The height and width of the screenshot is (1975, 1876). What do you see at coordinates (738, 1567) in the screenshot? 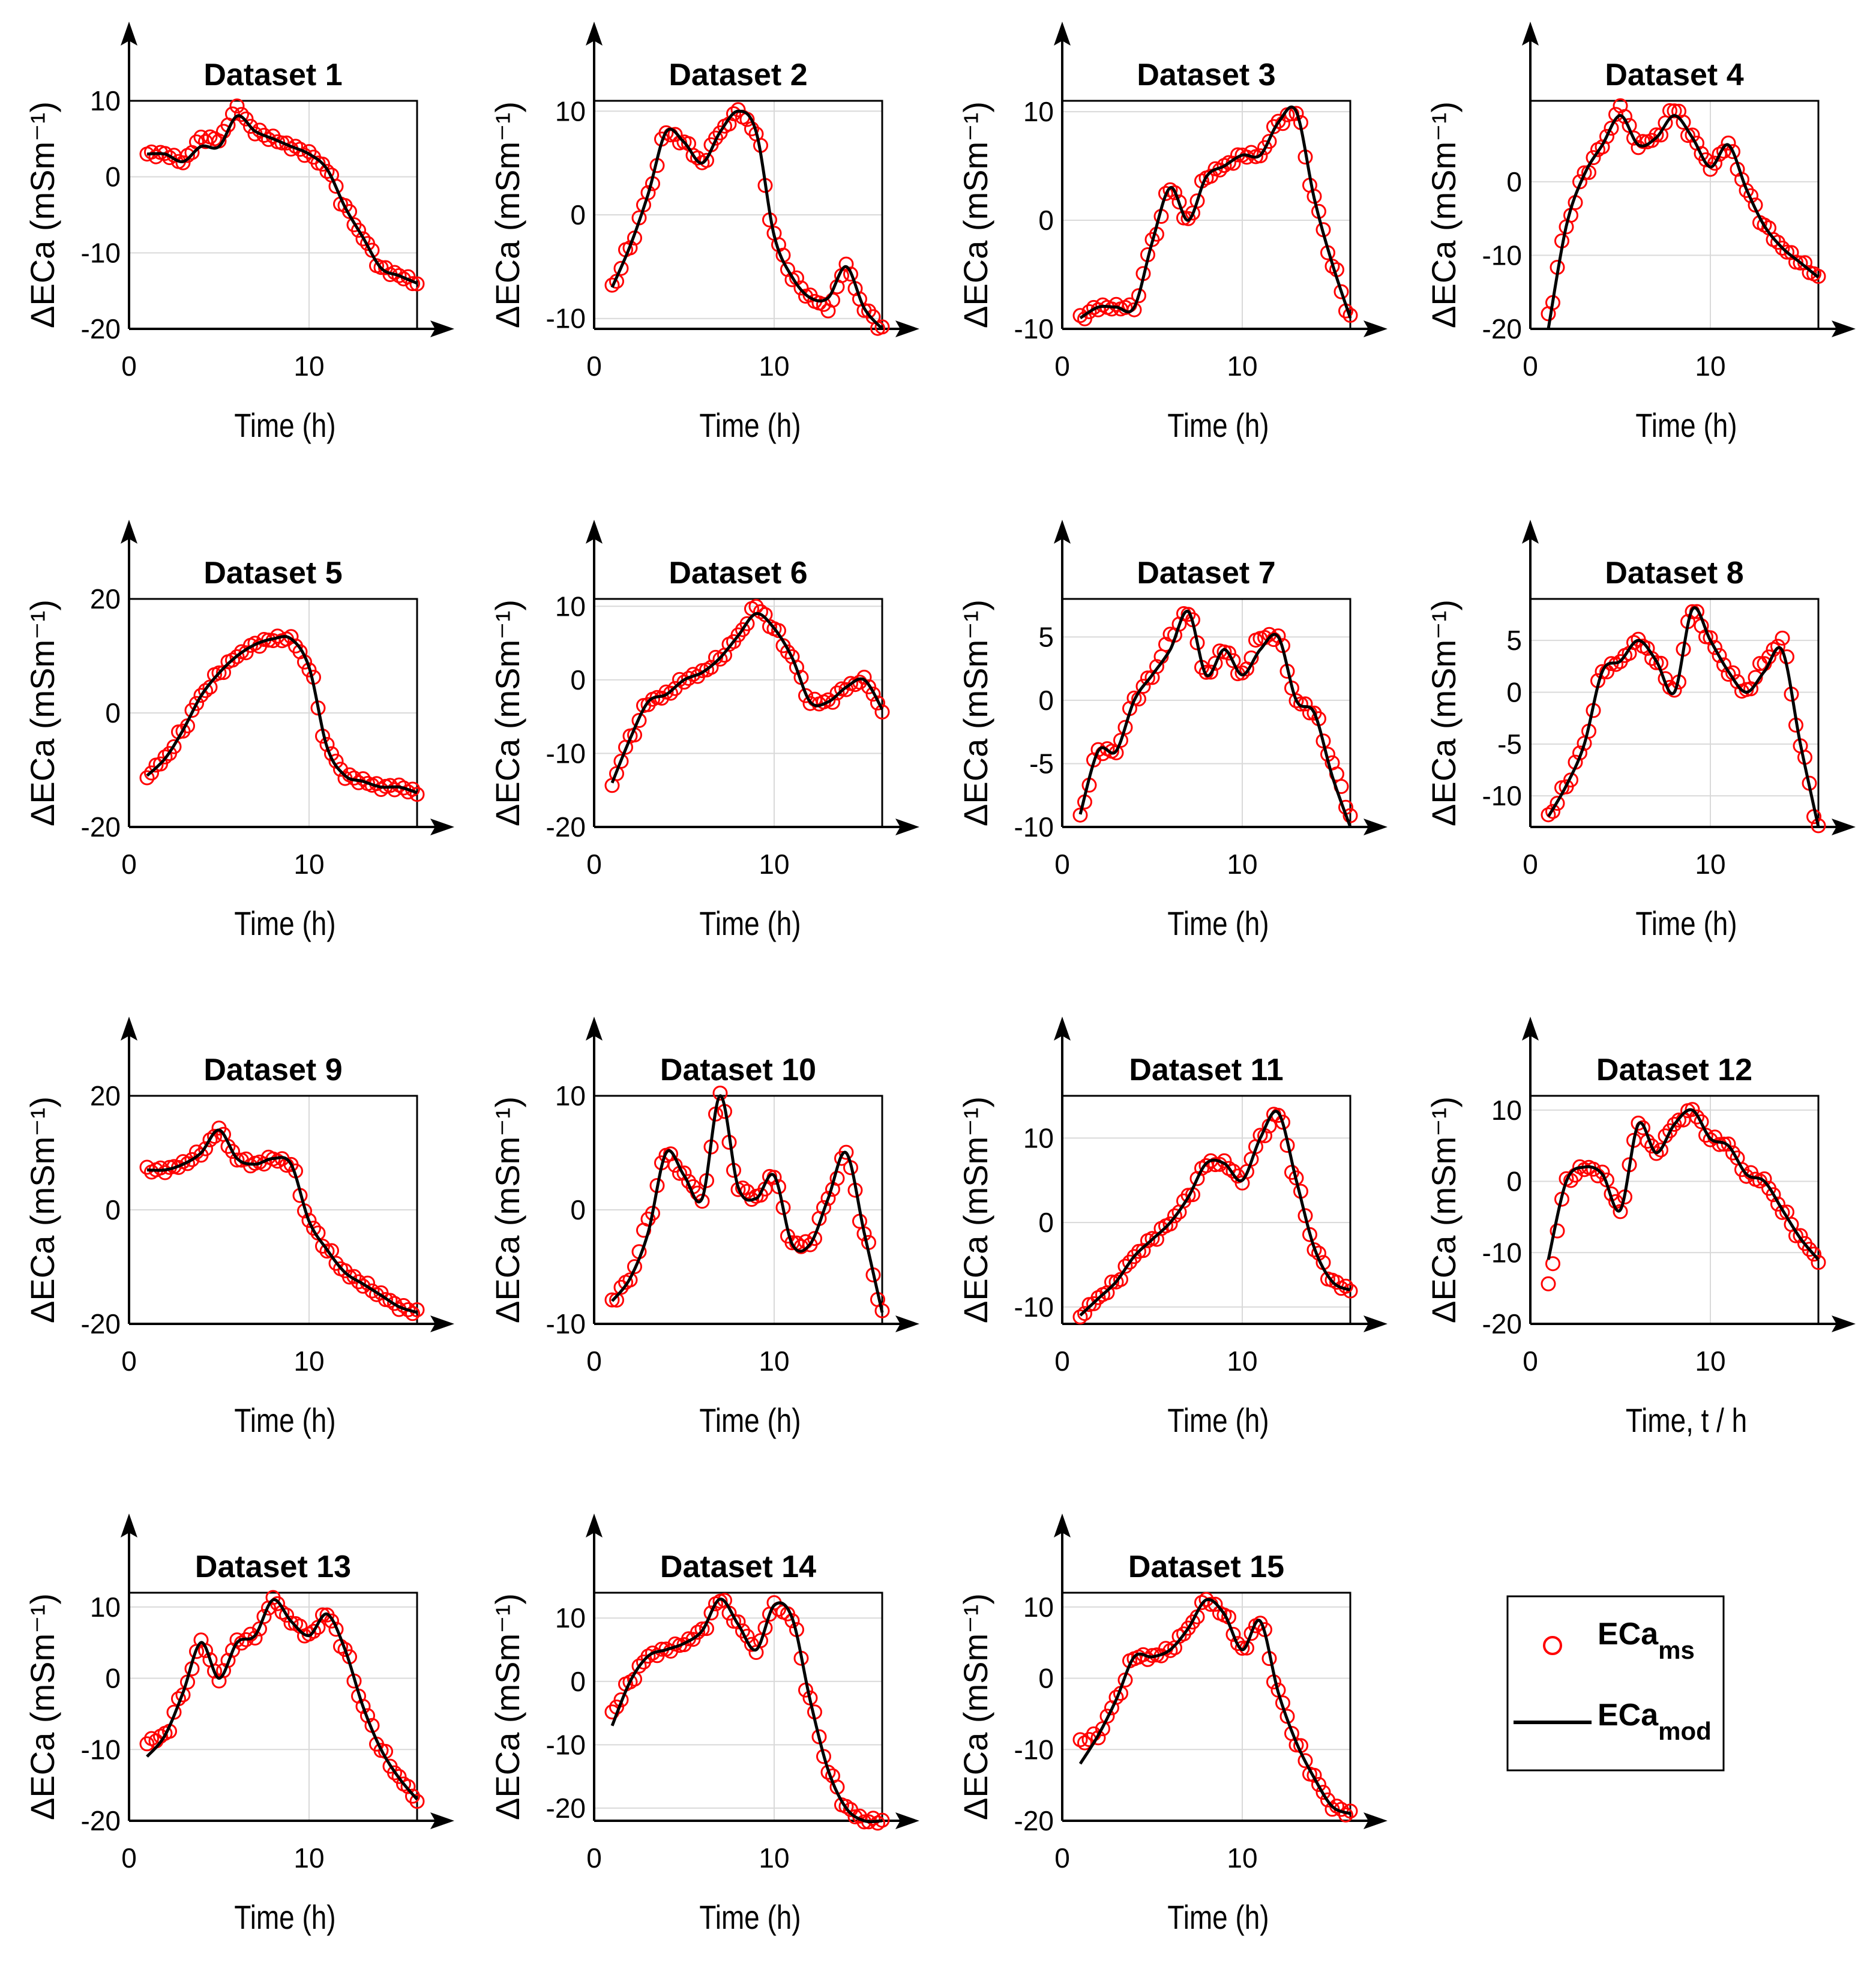
I see `subplot-title: Dataset 14` at bounding box center [738, 1567].